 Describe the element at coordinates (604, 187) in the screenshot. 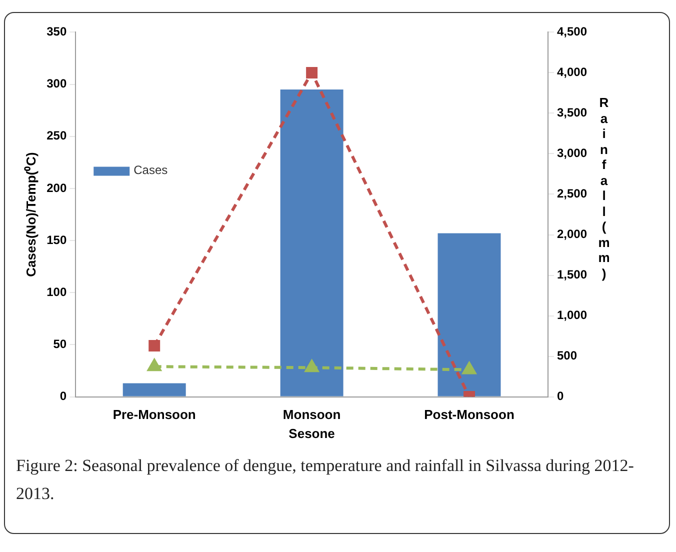

I see `text: Rainfall(mm)` at that location.